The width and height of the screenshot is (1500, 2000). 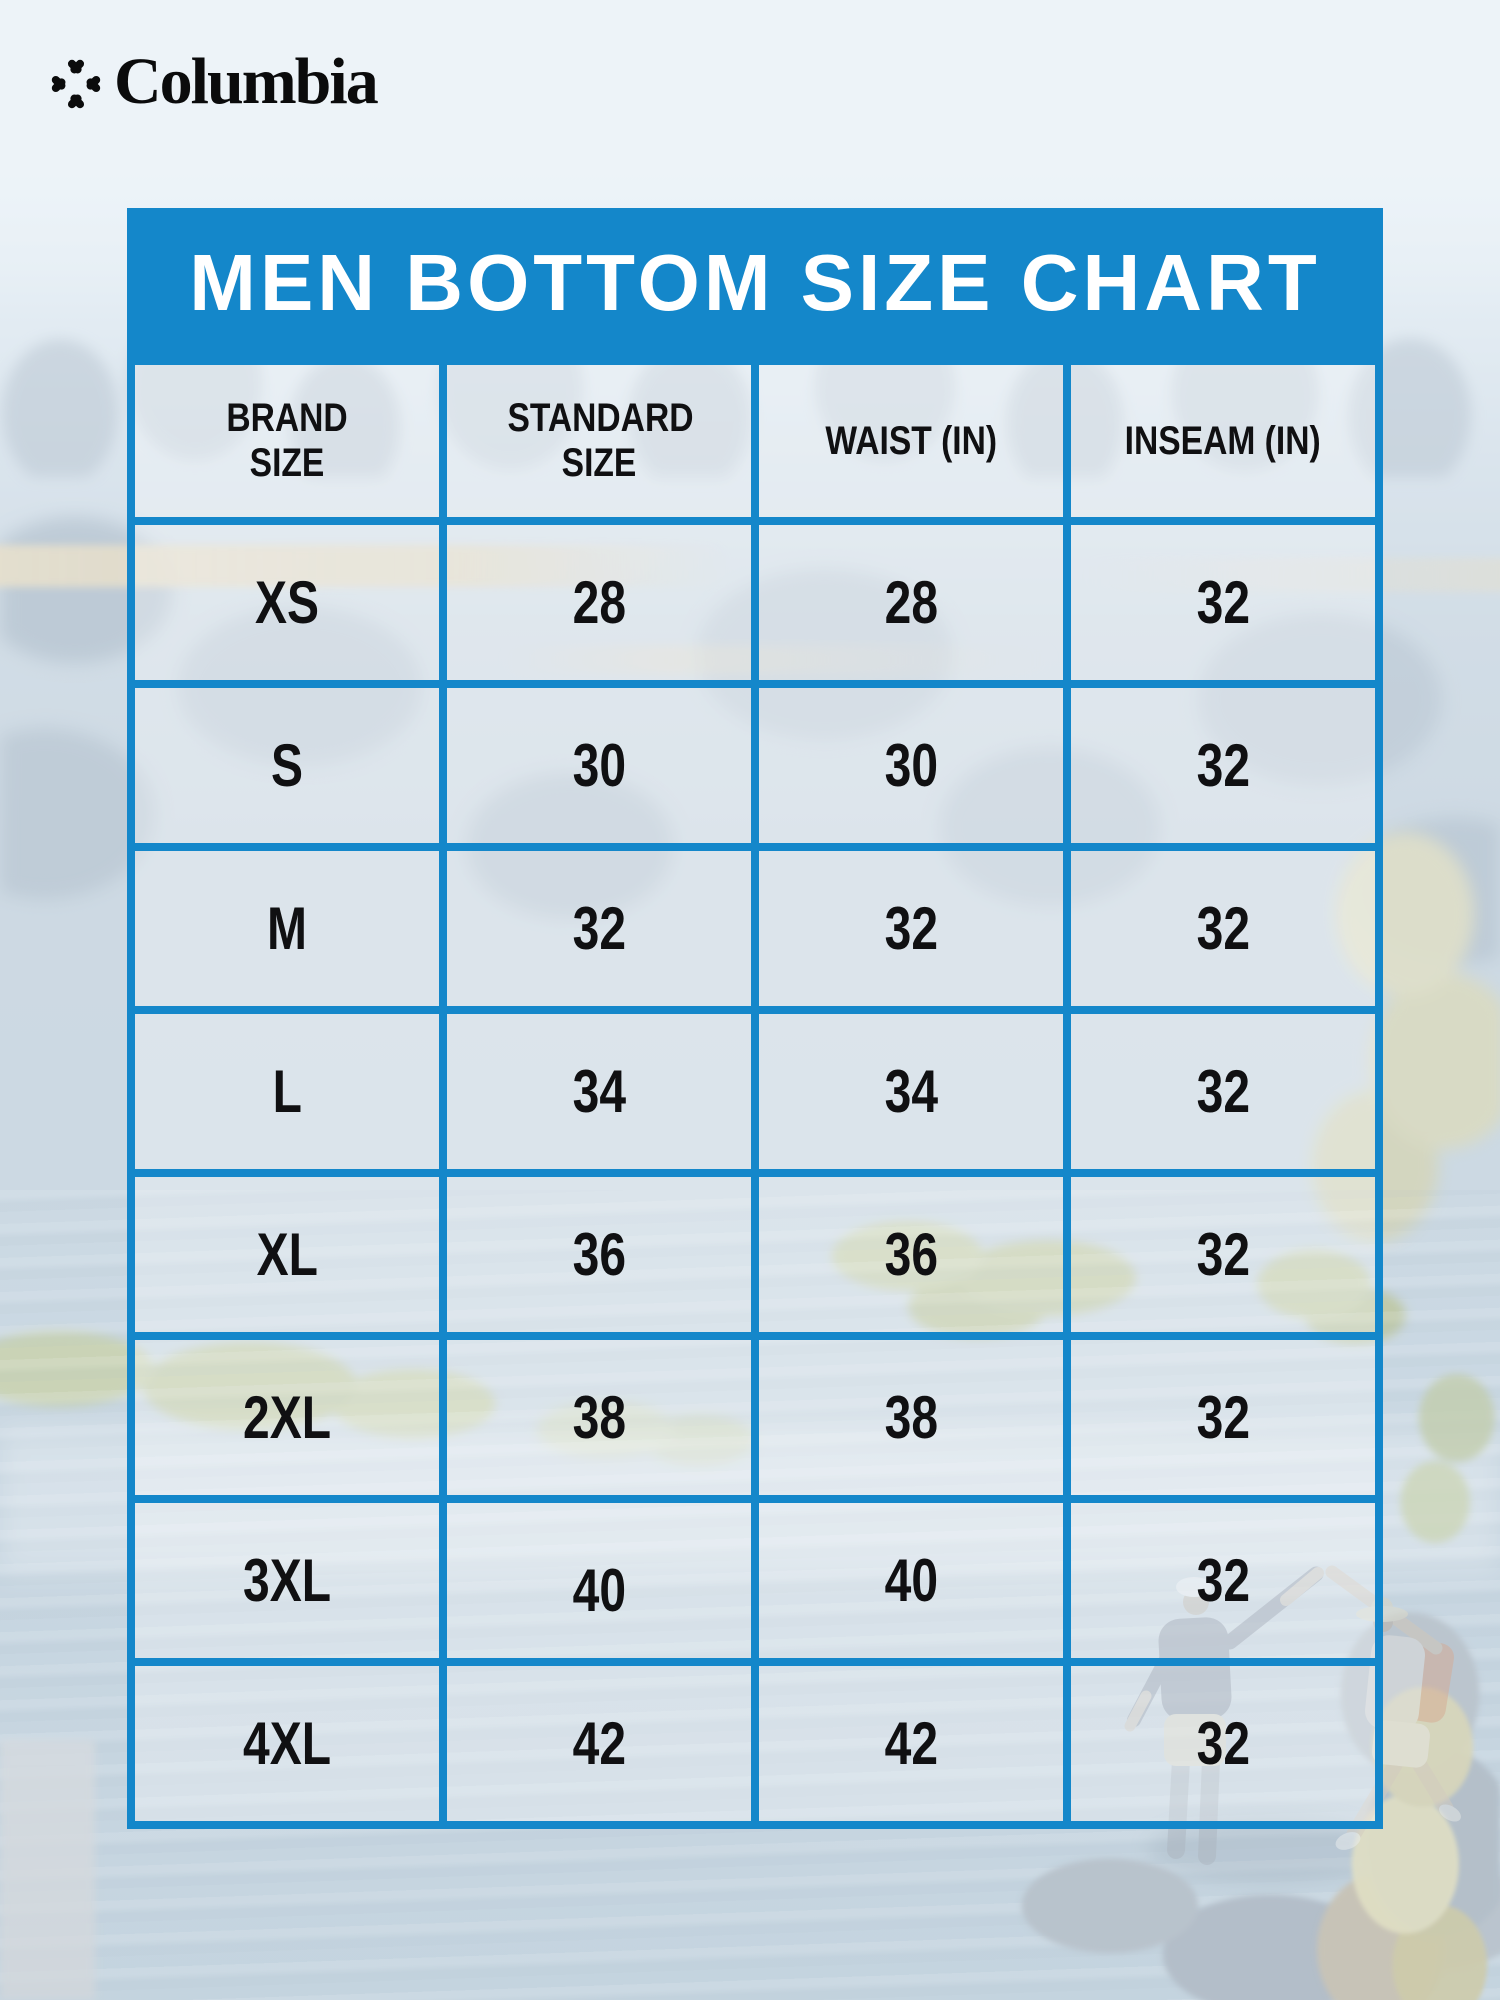 I want to click on waist-cell: 28, so click(x=911, y=602).